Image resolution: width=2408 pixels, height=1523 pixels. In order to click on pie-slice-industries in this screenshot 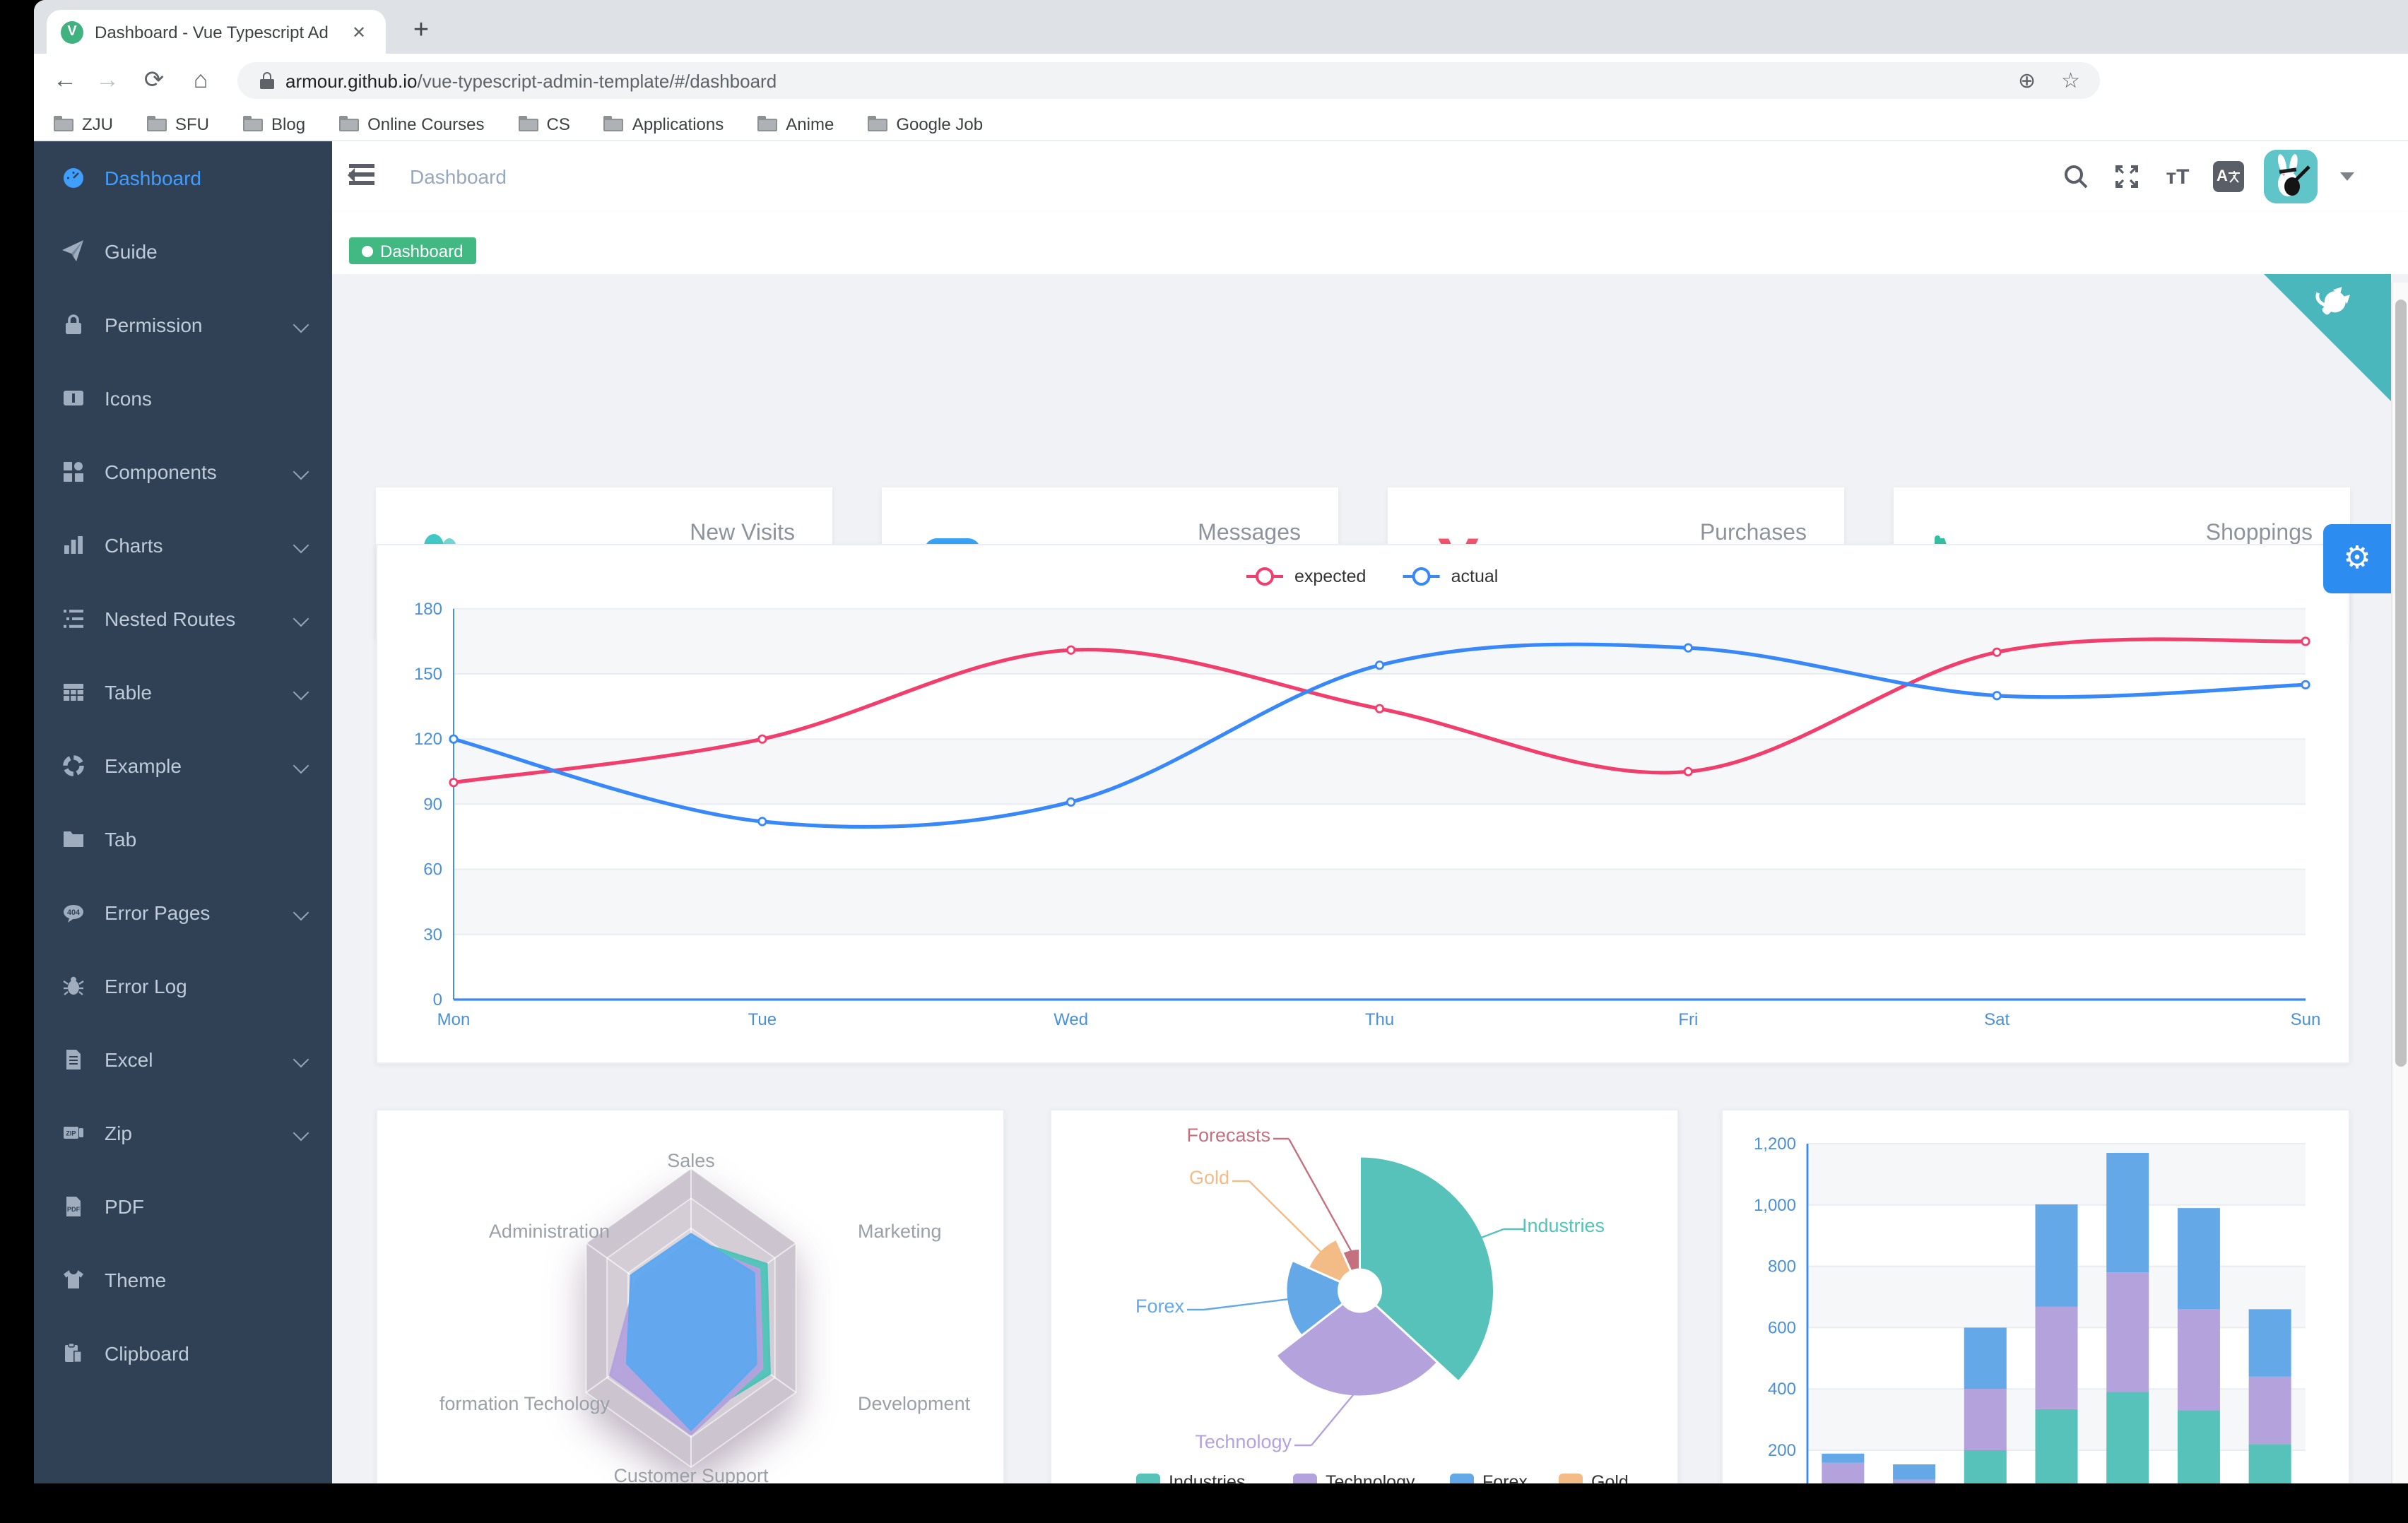, I will do `click(1426, 1269)`.